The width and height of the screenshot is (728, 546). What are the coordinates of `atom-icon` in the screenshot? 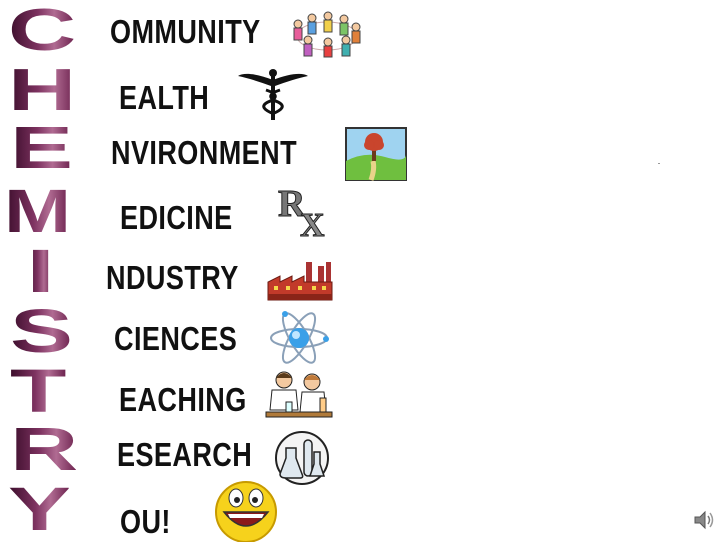 It's located at (299, 337).